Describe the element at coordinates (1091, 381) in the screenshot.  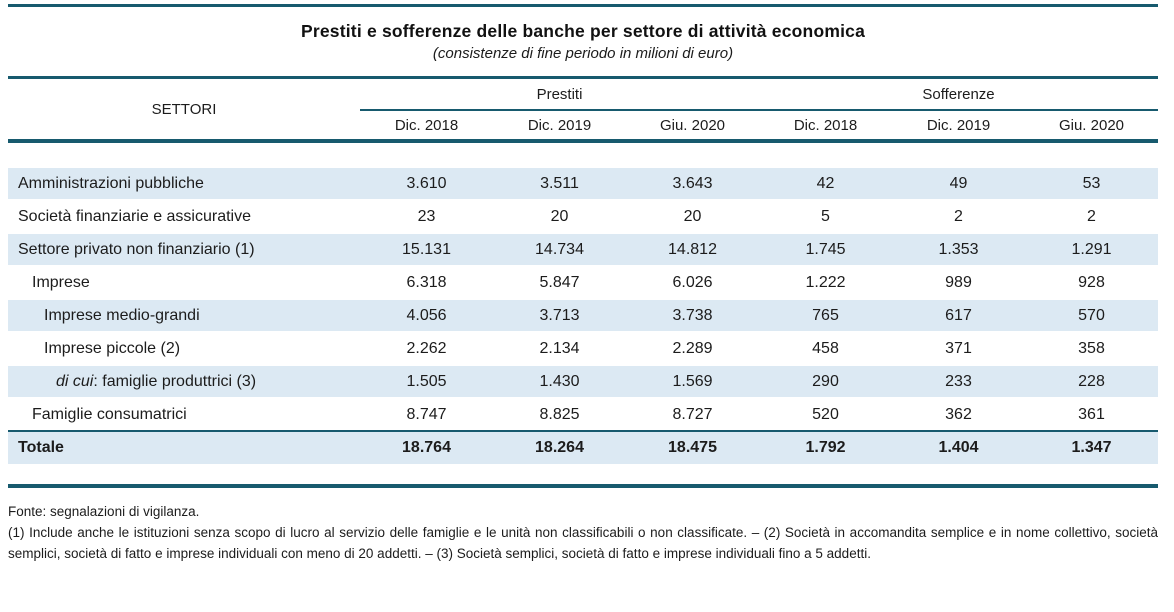
I see `cell-value: 228` at that location.